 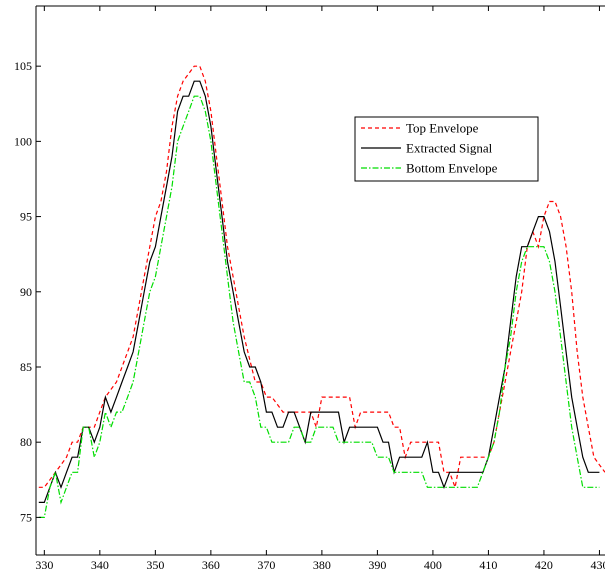 I want to click on x-tick-label: 380, so click(x=322, y=565).